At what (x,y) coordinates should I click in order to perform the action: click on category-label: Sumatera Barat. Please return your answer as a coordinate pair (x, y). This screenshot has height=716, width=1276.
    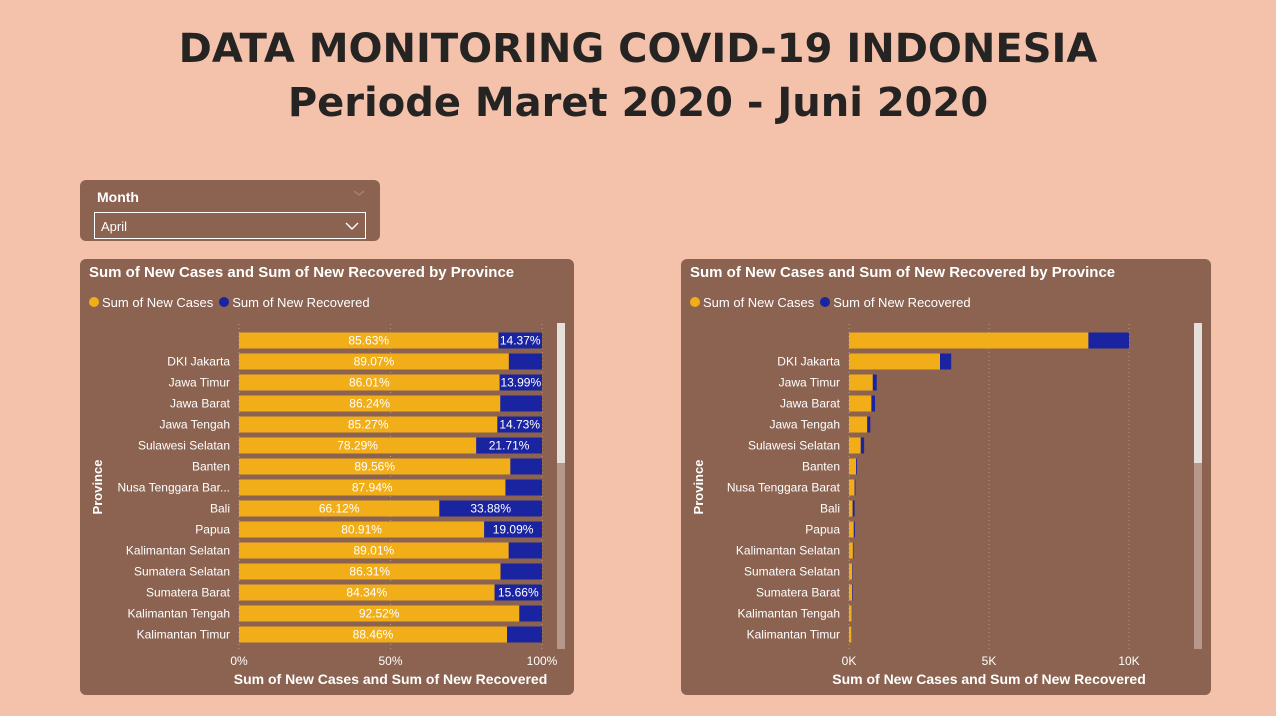
    Looking at the image, I should click on (188, 593).